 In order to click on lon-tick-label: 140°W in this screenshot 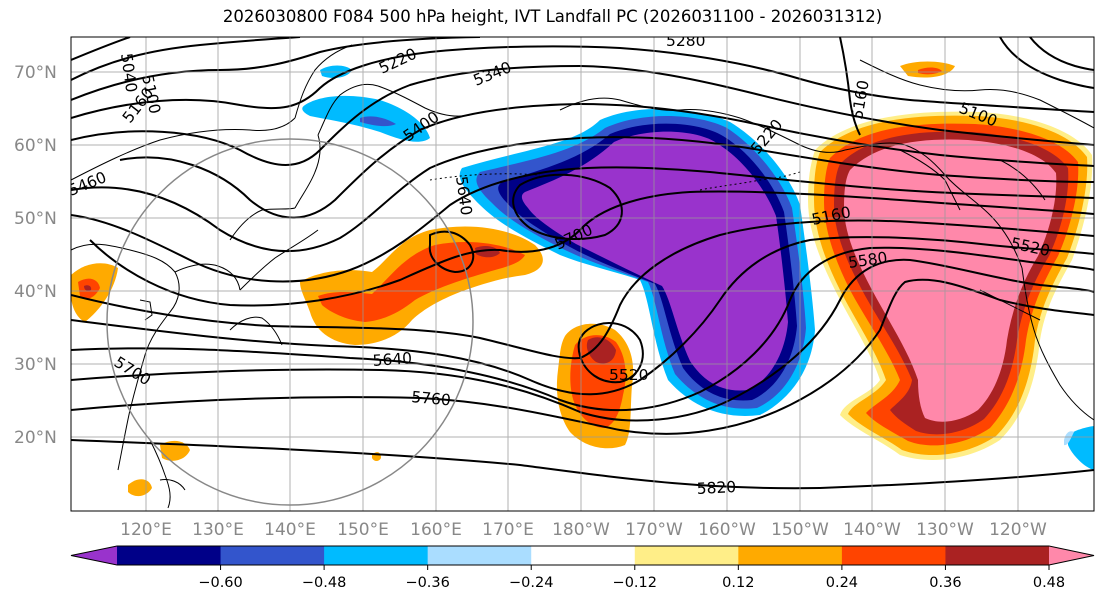, I will do `click(872, 530)`.